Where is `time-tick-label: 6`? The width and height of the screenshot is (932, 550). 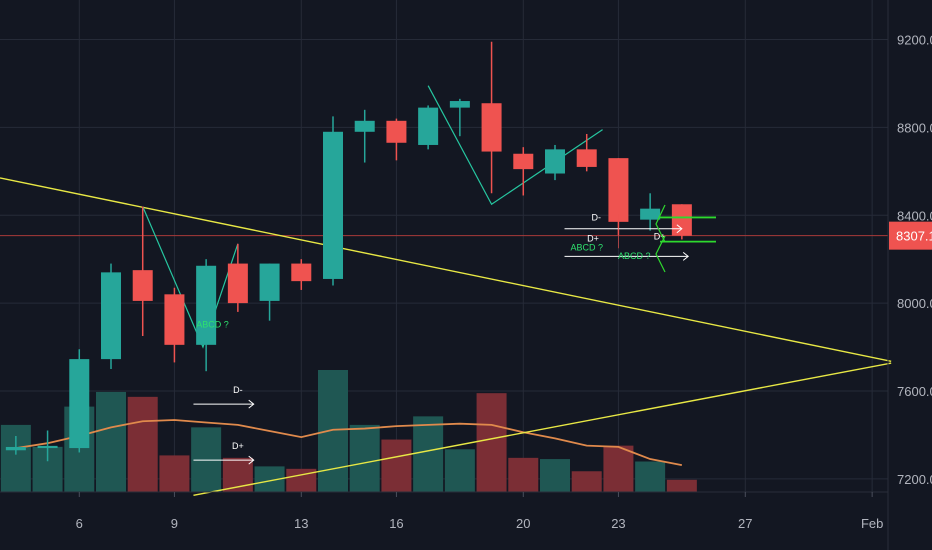
time-tick-label: 6 is located at coordinates (79, 523).